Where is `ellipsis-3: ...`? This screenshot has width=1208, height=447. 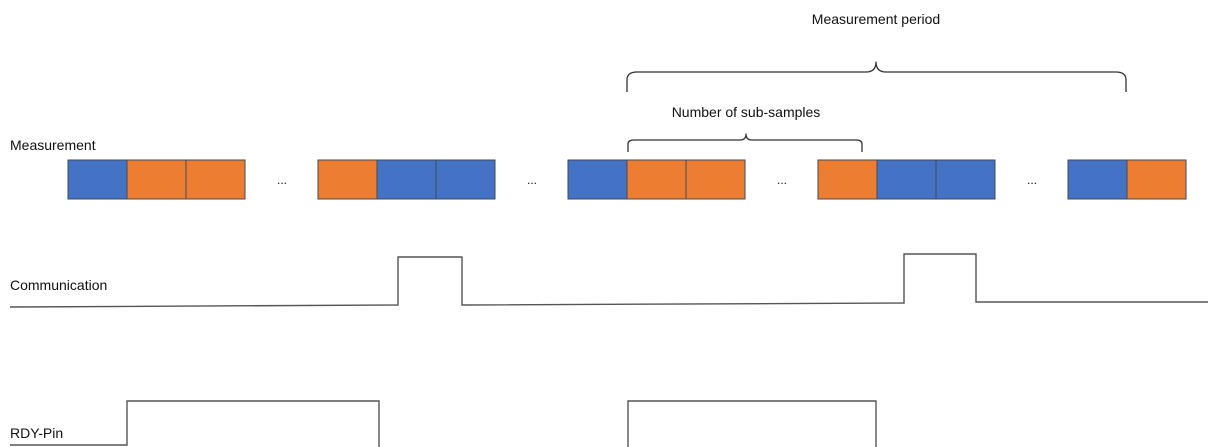 ellipsis-3: ... is located at coordinates (782, 180).